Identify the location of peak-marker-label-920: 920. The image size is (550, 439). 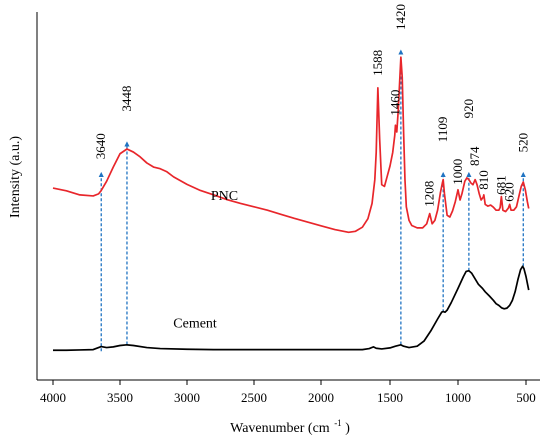
(468, 109).